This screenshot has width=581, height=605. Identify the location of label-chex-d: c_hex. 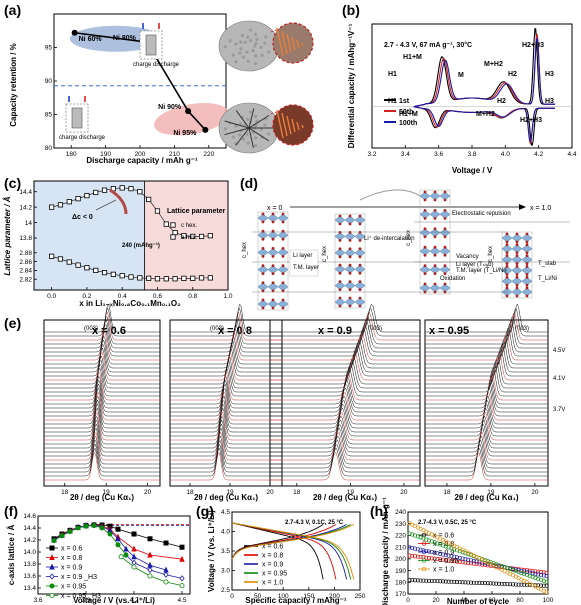
(325, 254).